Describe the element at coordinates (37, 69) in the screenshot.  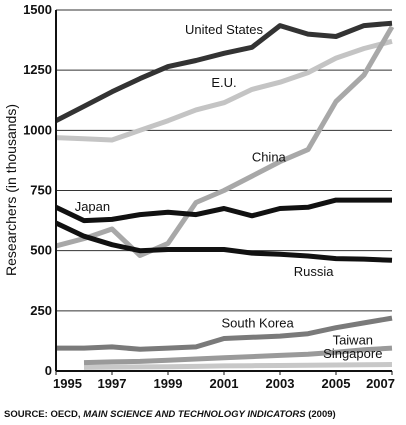
I see `y-tick-label: 1250` at that location.